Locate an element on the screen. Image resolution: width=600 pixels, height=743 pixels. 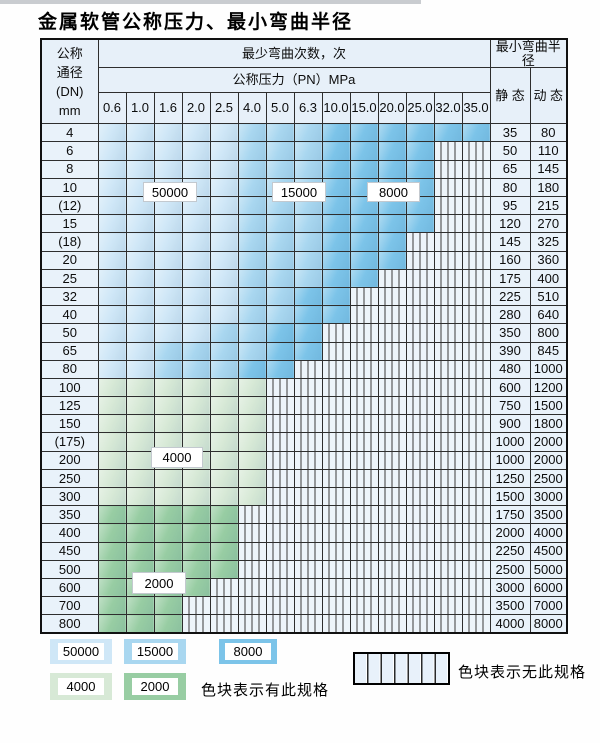
table-row: 150 900 1800 is located at coordinates (304, 424).